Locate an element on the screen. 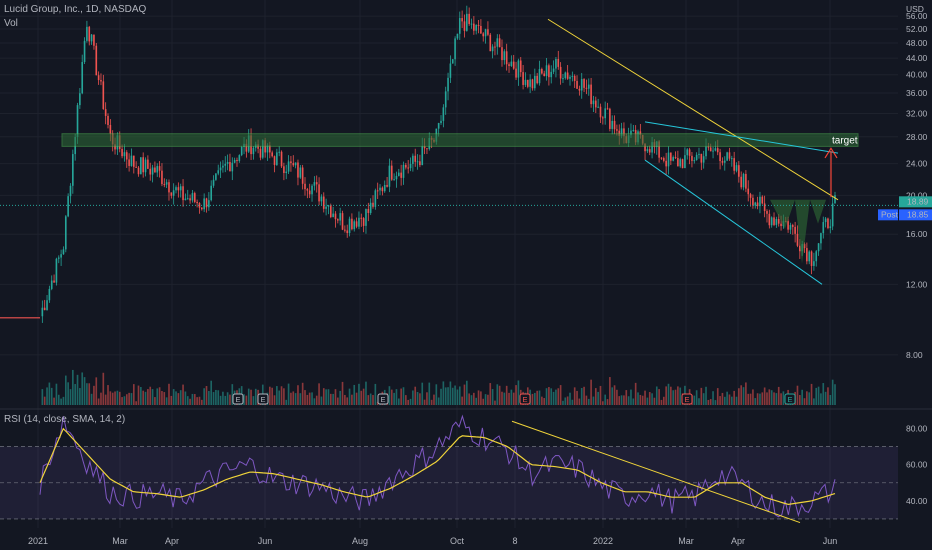 This screenshot has width=932, height=550. time-tick-label: Mar is located at coordinates (686, 541).